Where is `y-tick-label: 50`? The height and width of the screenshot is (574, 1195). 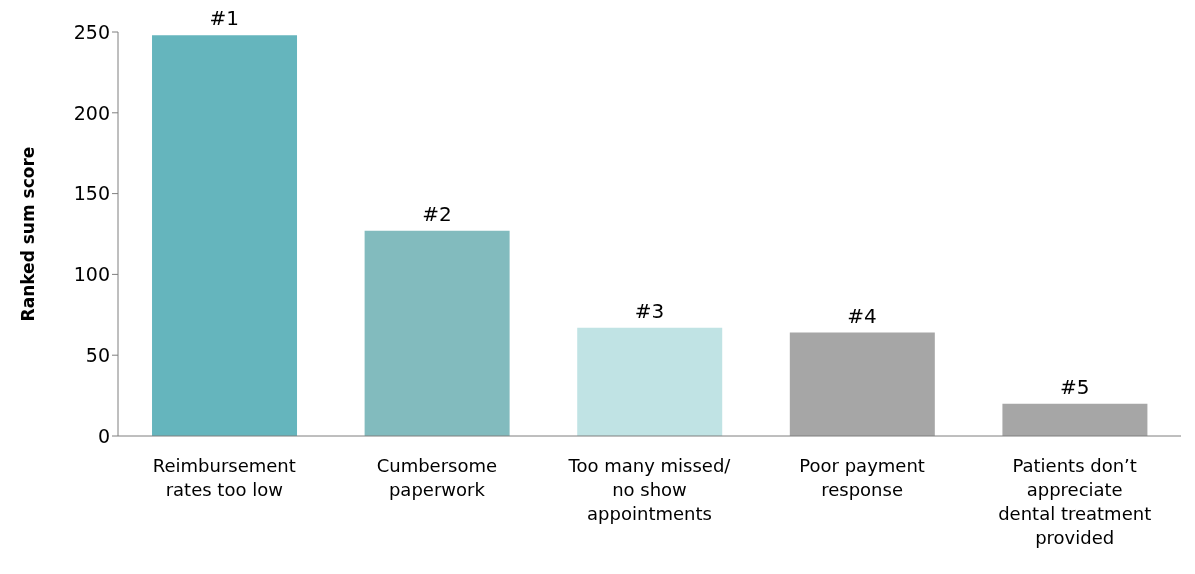
y-tick-label: 50 is located at coordinates (97, 354).